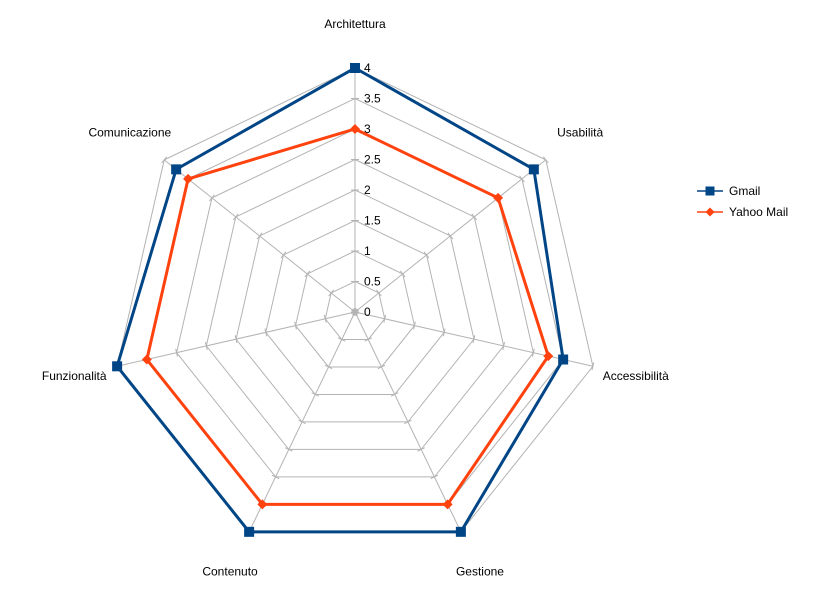 This screenshot has height=605, width=821. I want to click on point-gmail-comunicazione, so click(176, 169).